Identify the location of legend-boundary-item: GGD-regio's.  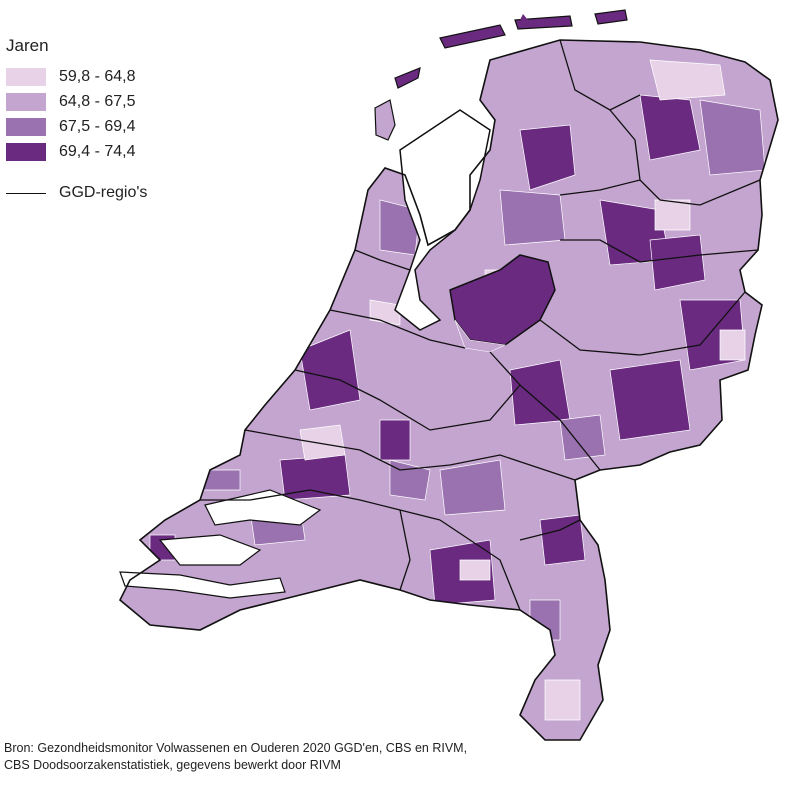
(76, 193).